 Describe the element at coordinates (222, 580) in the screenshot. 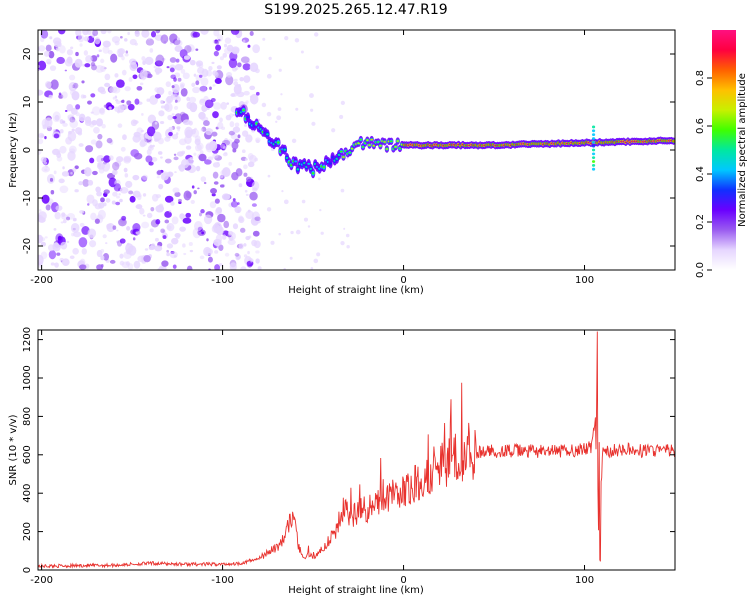

I see `x-tick-label: -100` at that location.